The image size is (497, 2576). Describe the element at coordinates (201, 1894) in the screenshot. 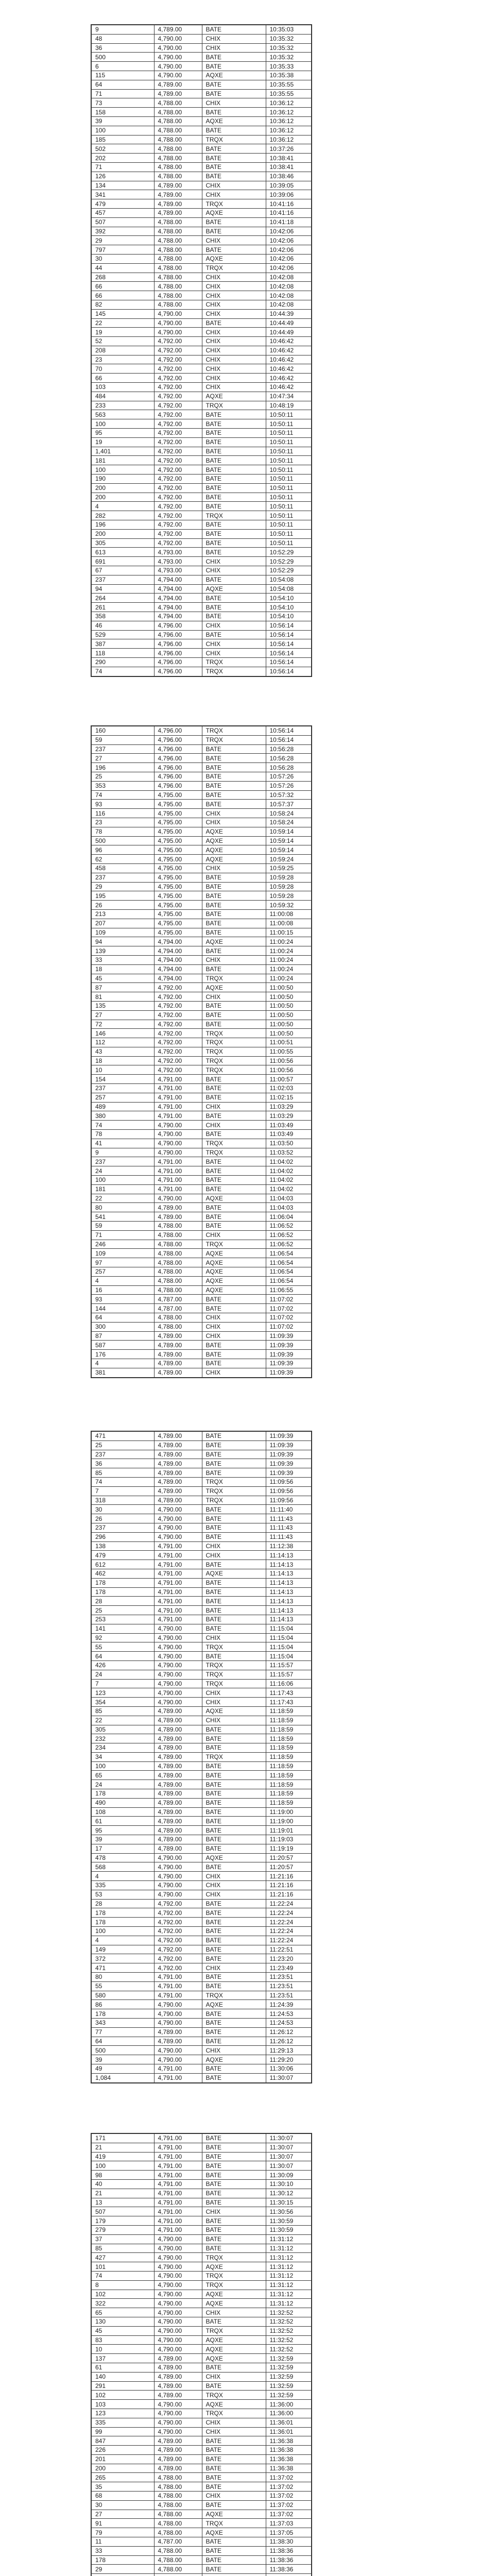

I see `trade-row: 53 4,790.00 CHIX 11:21:16` at that location.